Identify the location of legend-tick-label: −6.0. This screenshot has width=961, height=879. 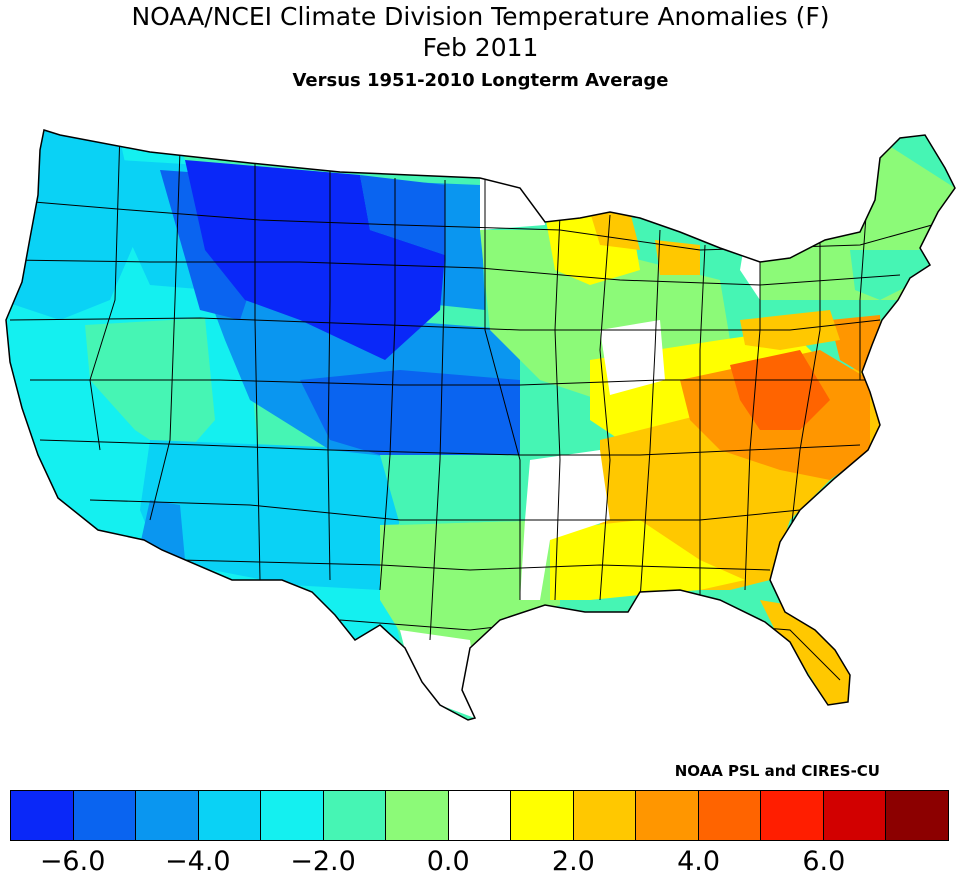
(72, 861).